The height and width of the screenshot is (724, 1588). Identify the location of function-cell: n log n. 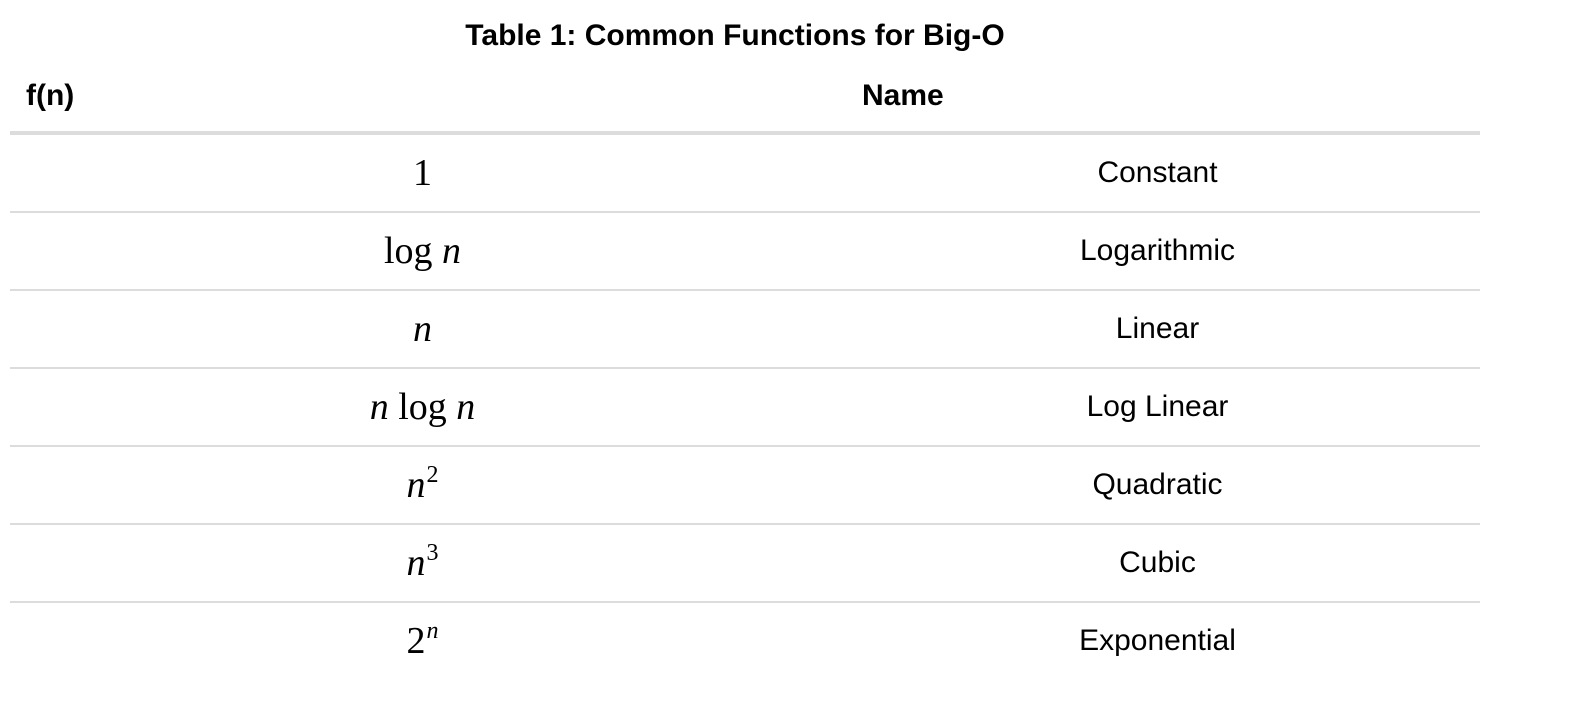
(422, 407).